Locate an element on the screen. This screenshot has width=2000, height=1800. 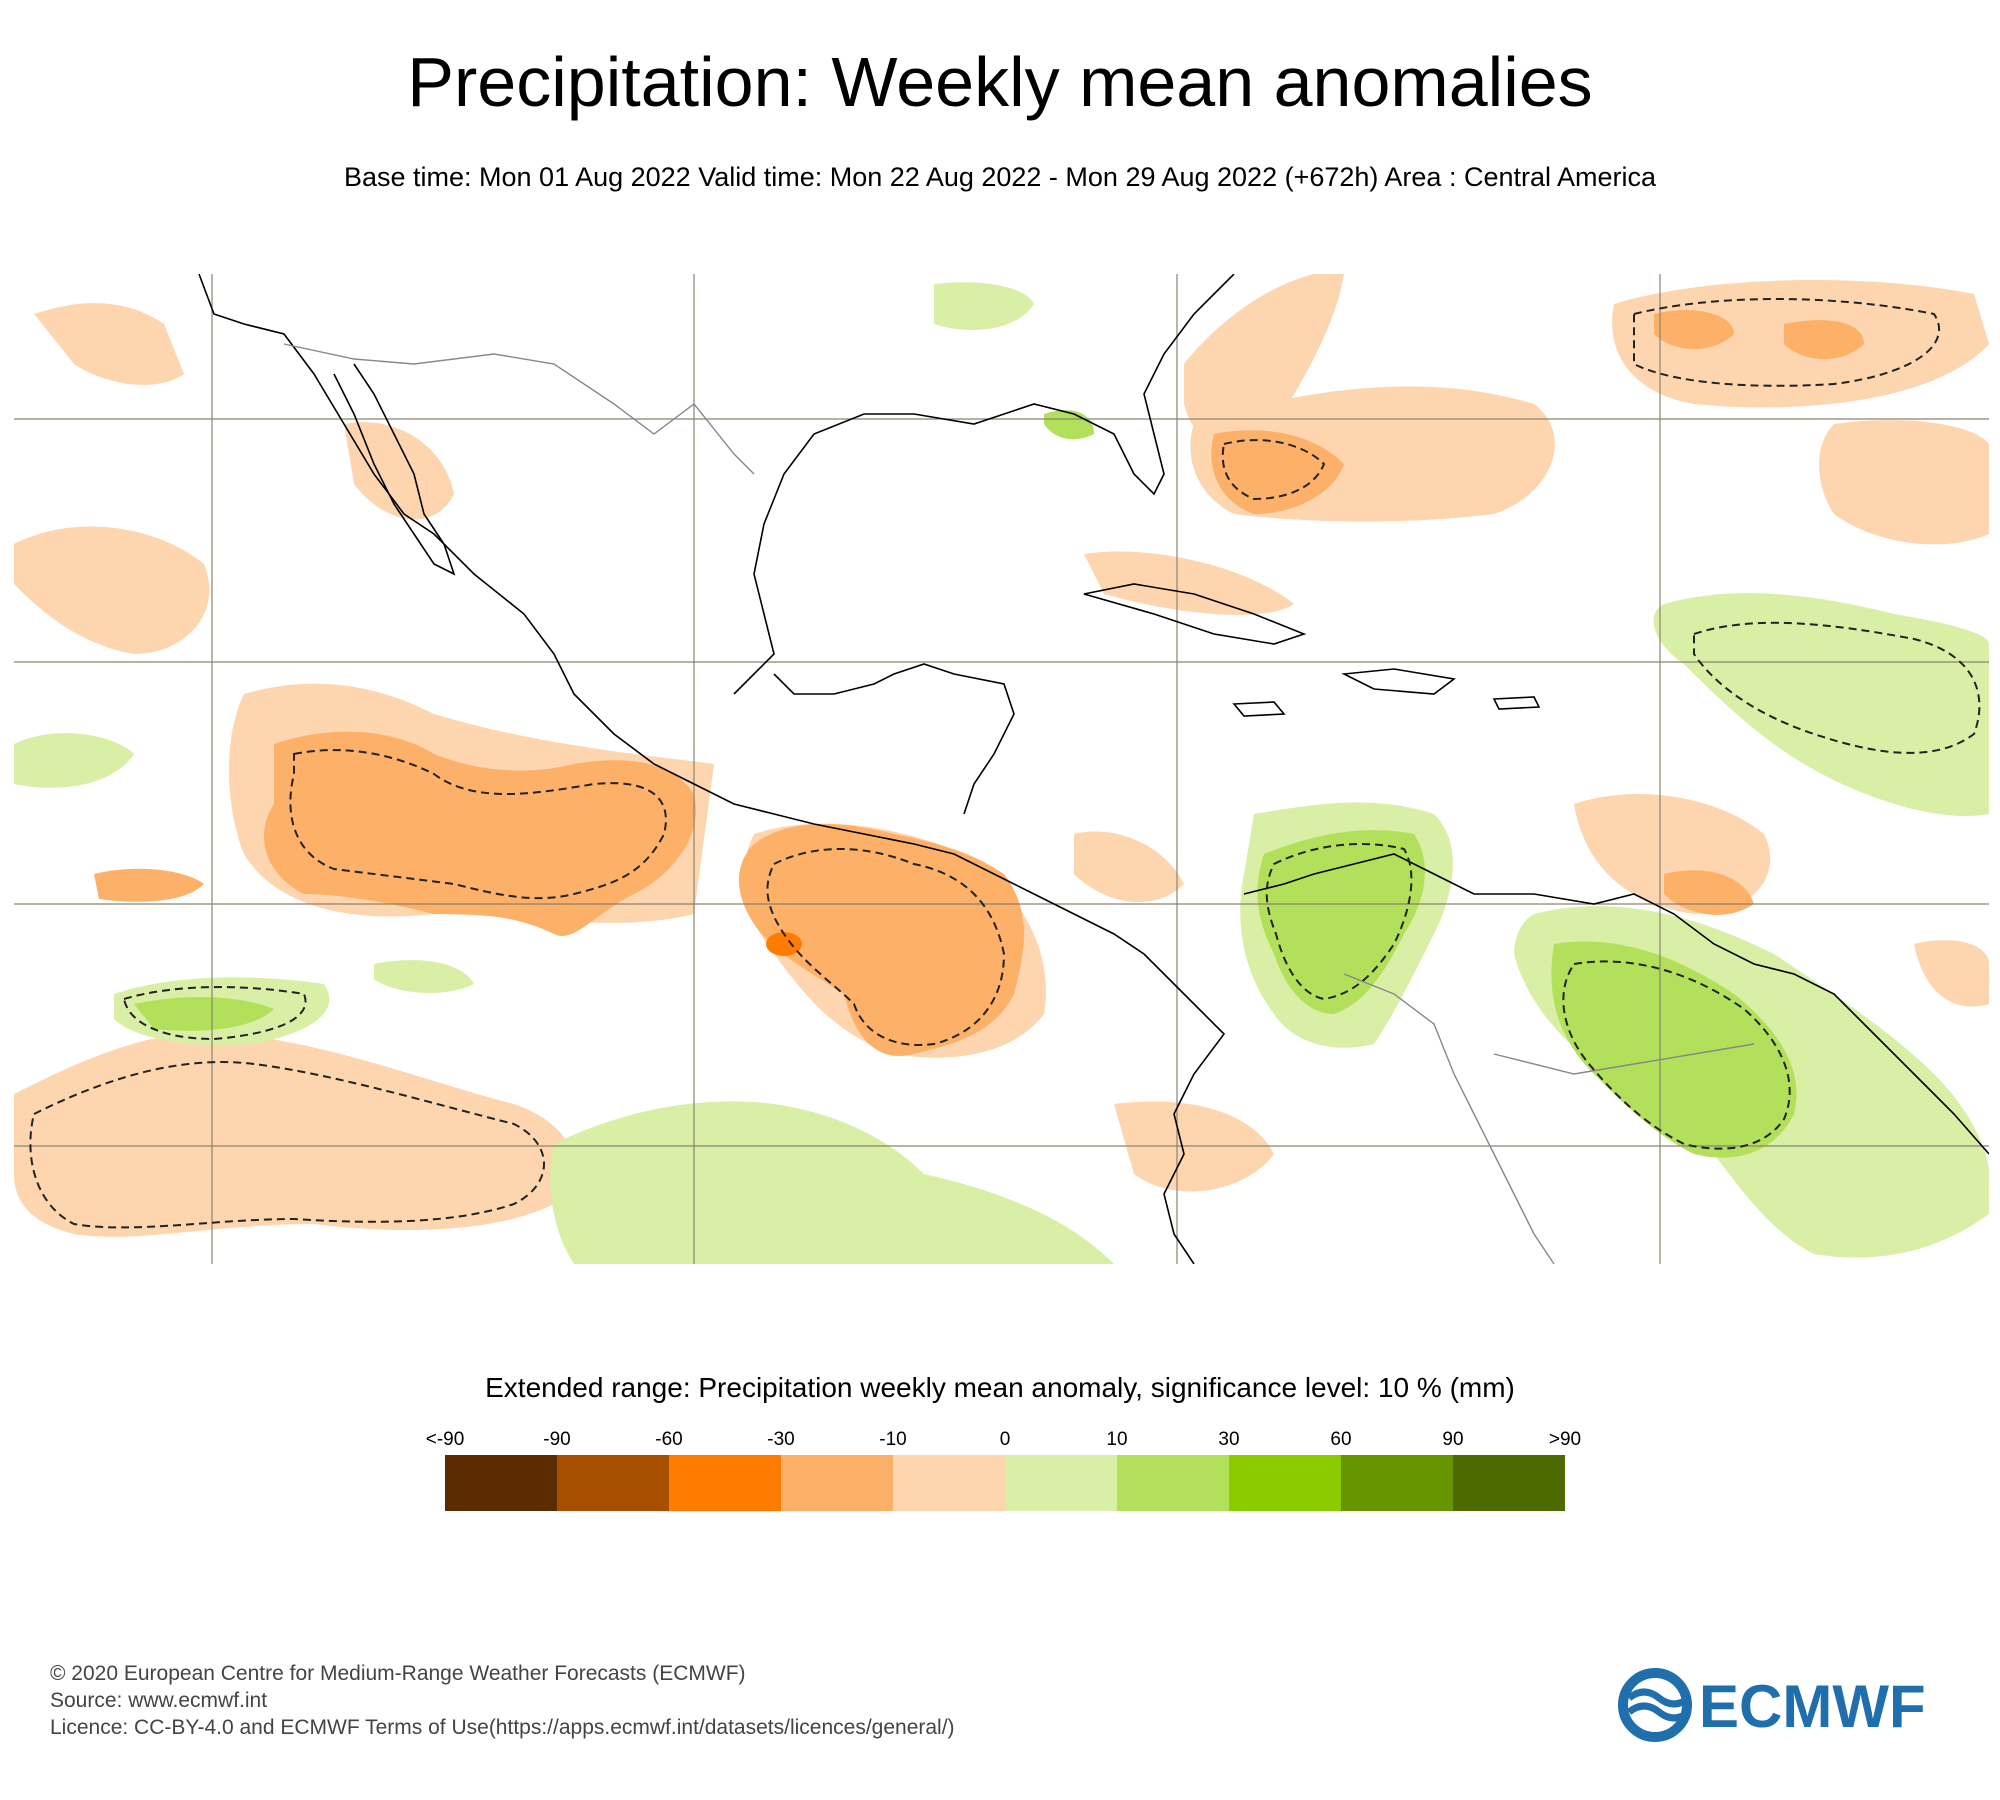
anomaly-region-pacific-core is located at coordinates (784, 944).